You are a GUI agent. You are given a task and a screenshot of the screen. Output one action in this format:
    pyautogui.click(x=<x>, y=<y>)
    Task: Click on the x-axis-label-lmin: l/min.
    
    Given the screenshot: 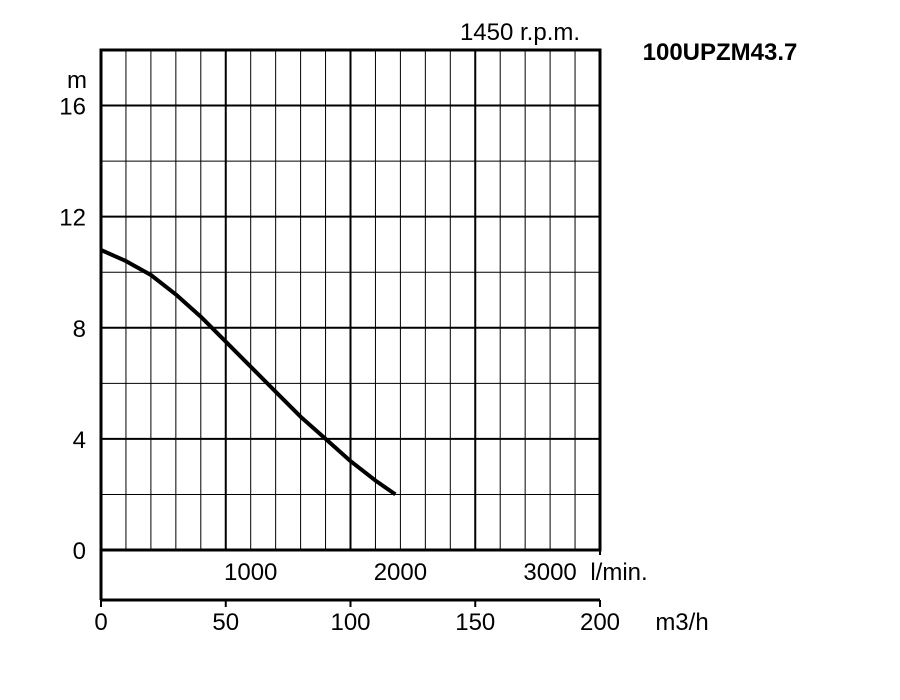 What is the action you would take?
    pyautogui.click(x=618, y=572)
    